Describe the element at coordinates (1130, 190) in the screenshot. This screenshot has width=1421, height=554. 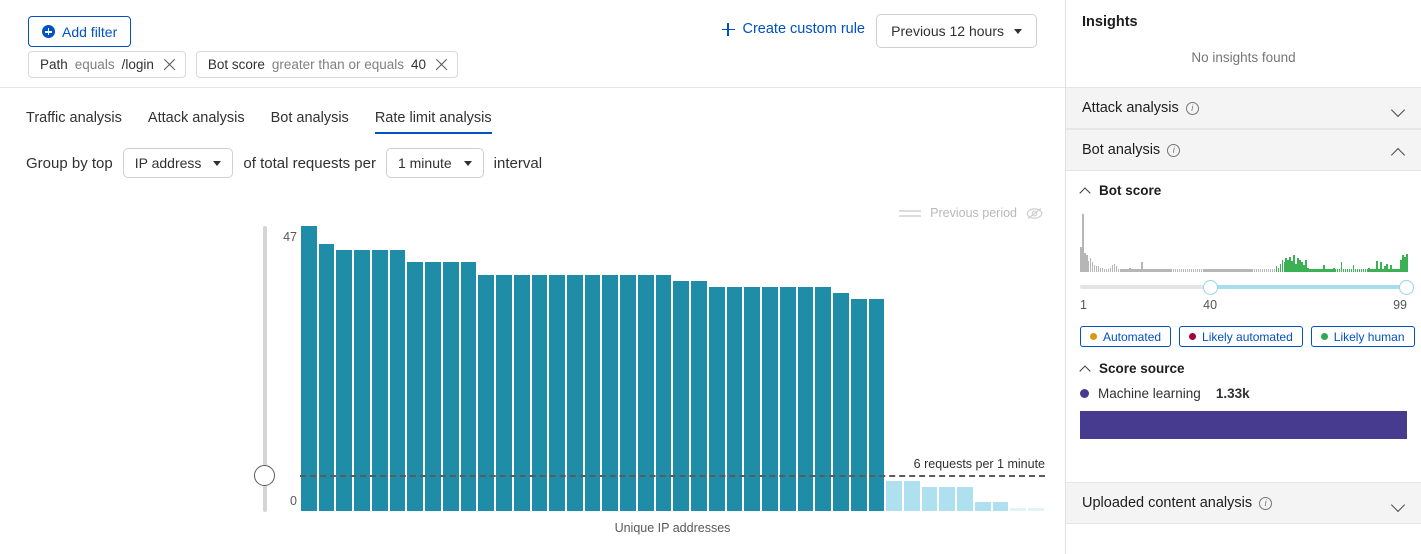
I see `bot-score-title: Bot score` at that location.